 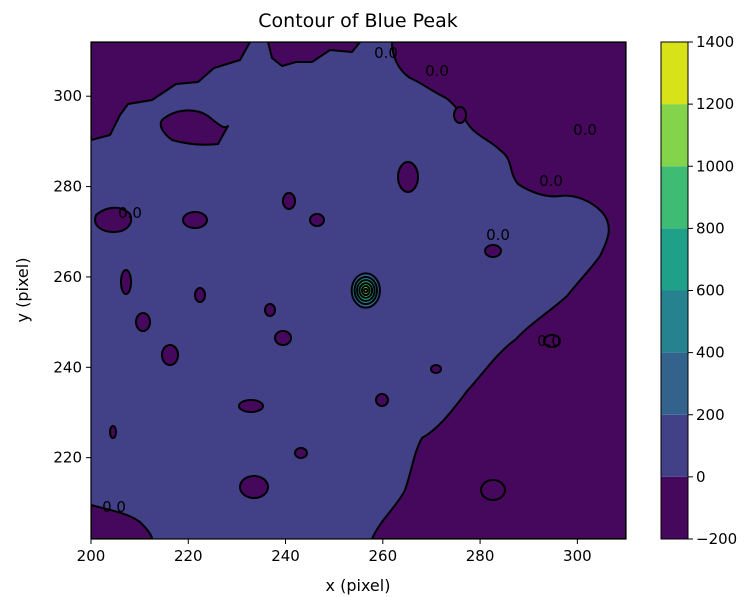 I want to click on colorbar-tick-label: 1200, so click(x=715, y=104).